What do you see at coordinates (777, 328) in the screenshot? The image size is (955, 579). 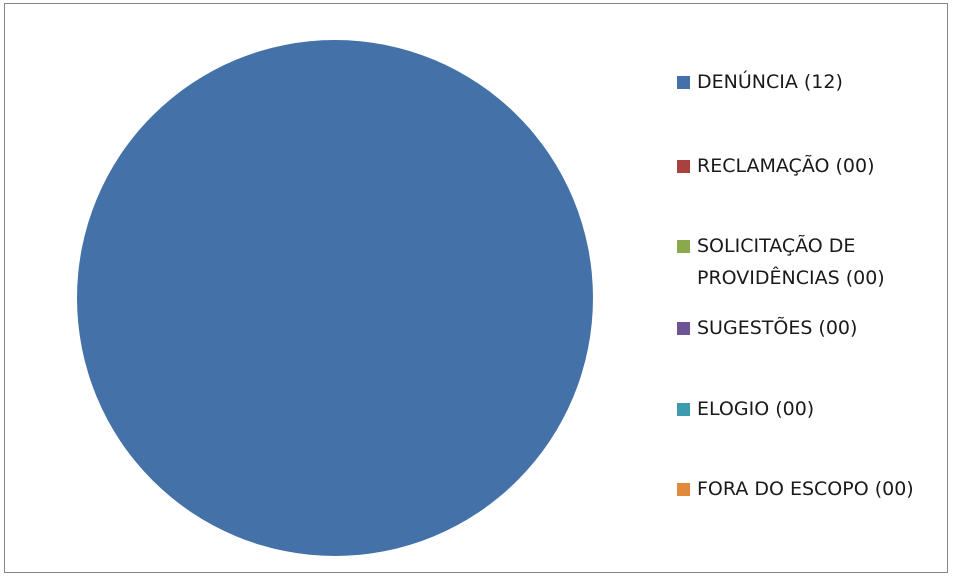 I see `legend-label-sugestoes: SUGESTÕES (00)` at bounding box center [777, 328].